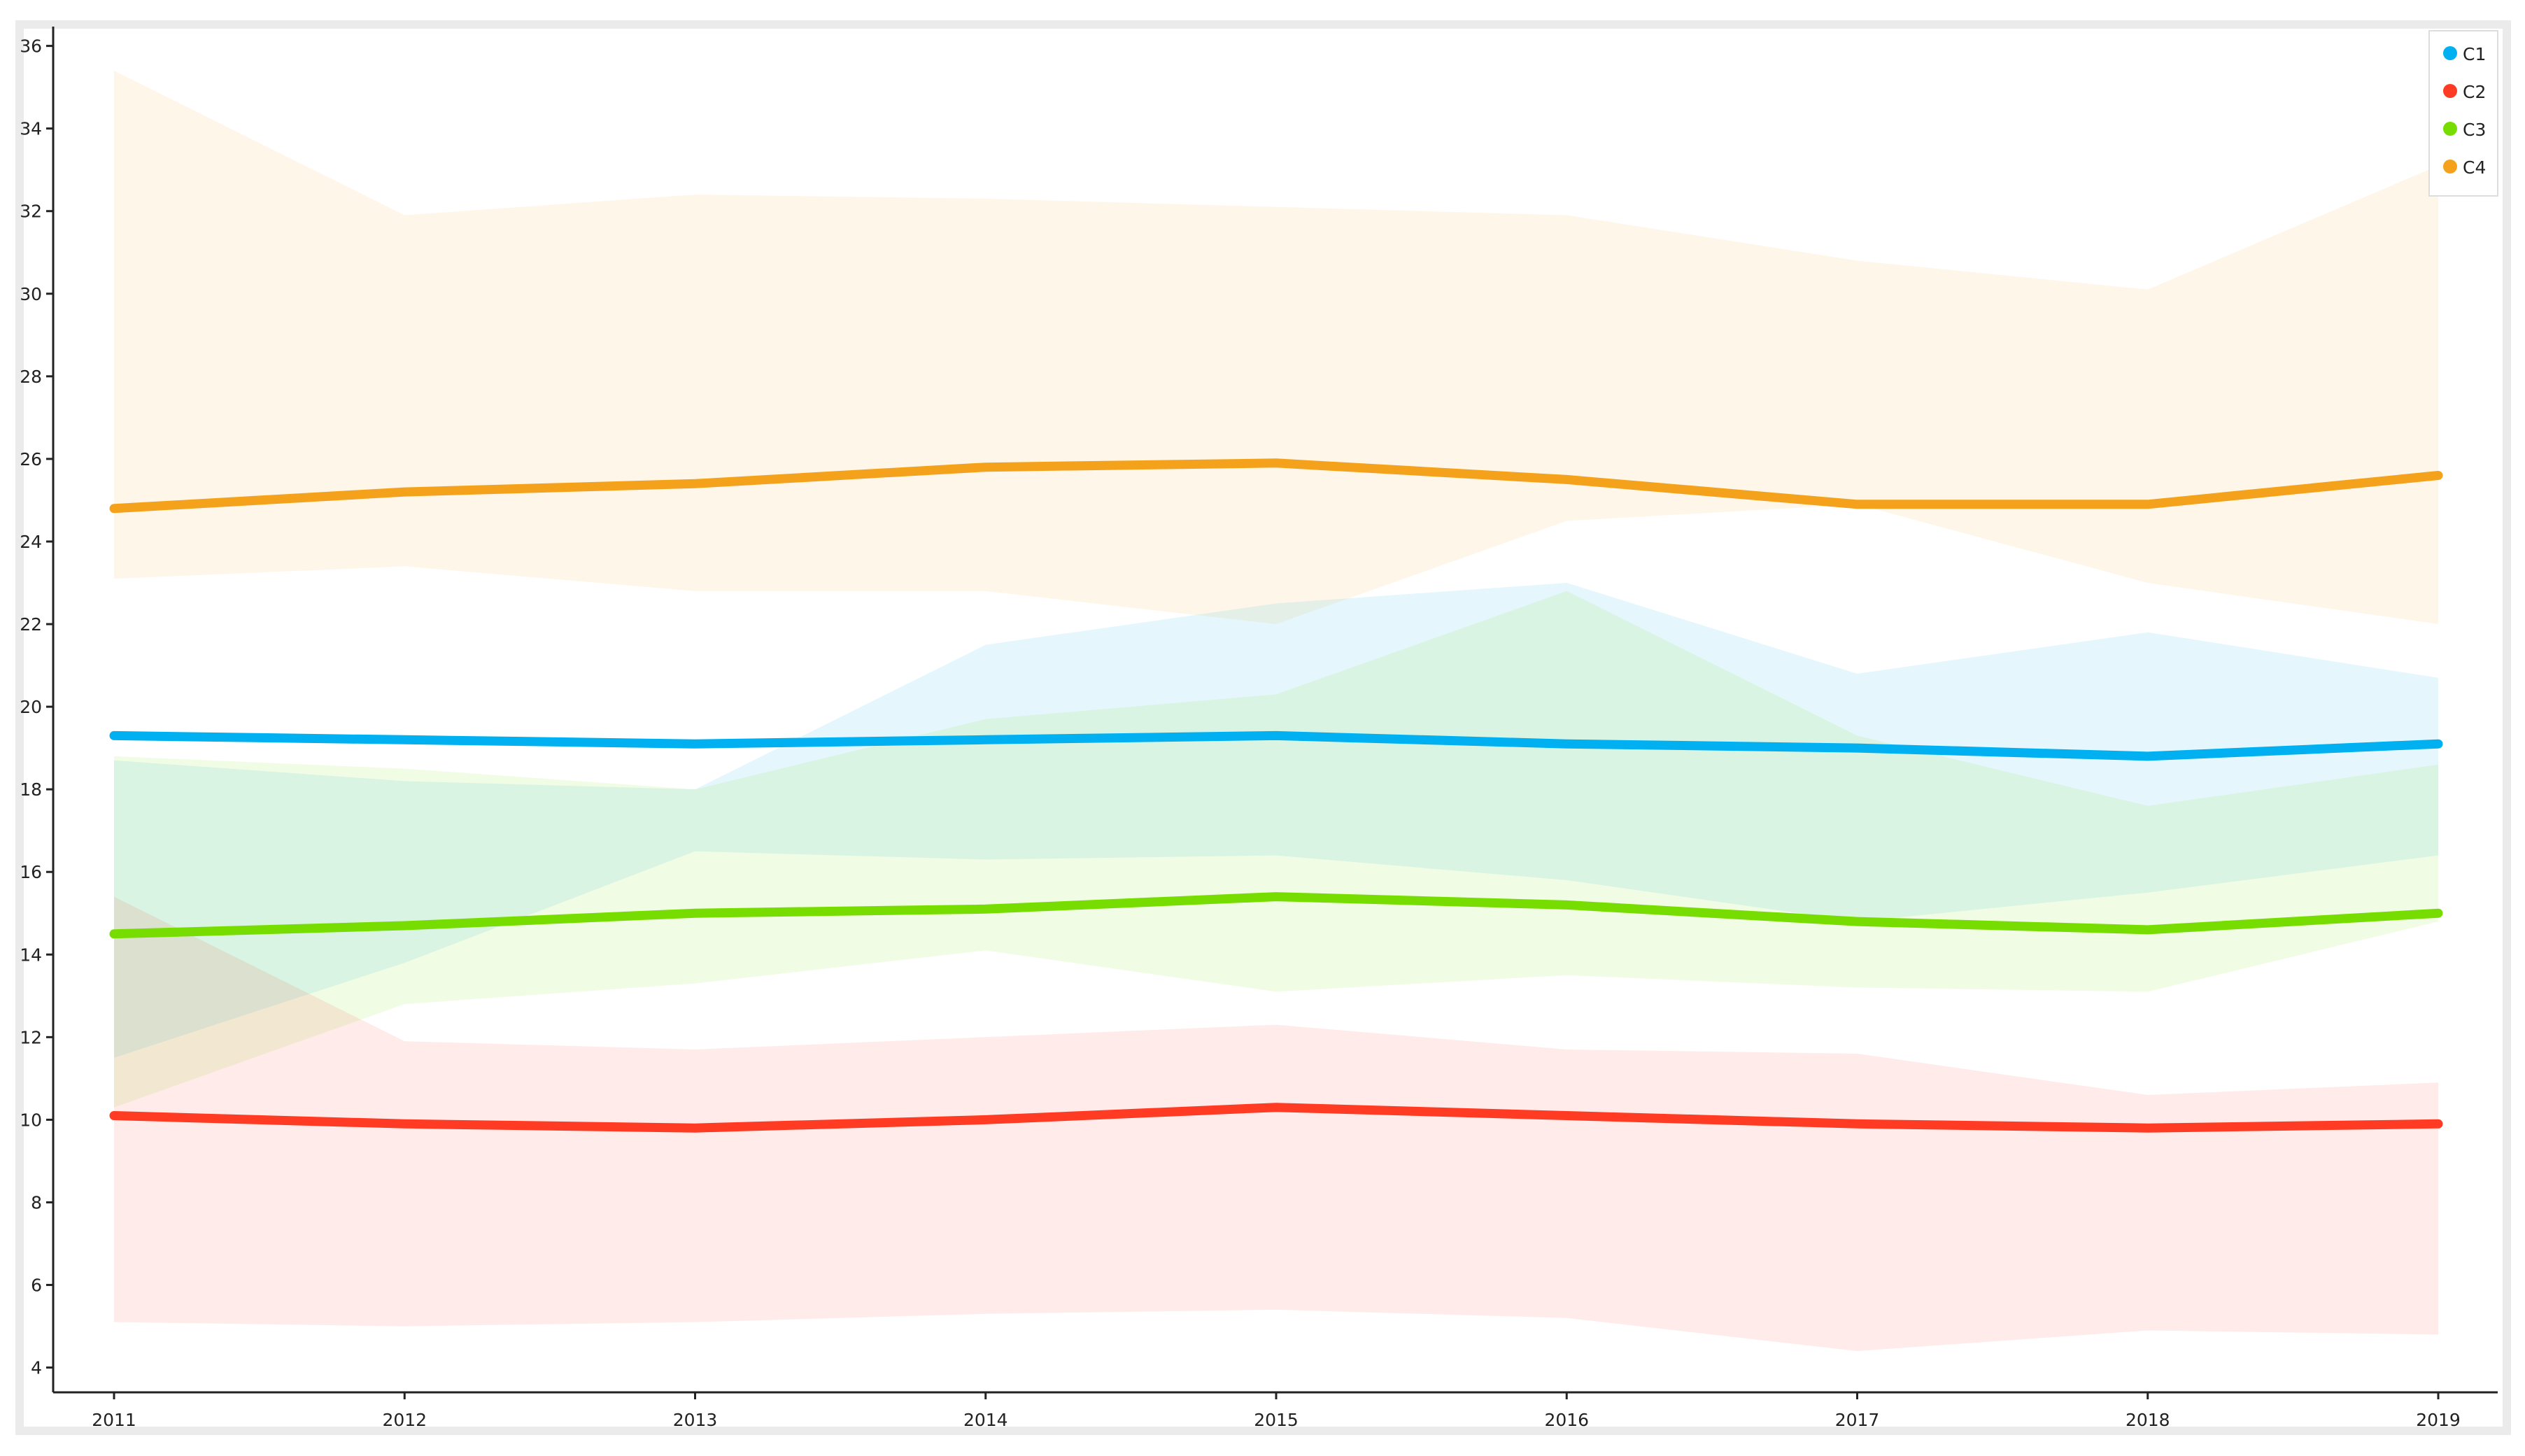 This screenshot has width=2525, height=1456. What do you see at coordinates (31, 129) in the screenshot?
I see `y-tick-label: 34` at bounding box center [31, 129].